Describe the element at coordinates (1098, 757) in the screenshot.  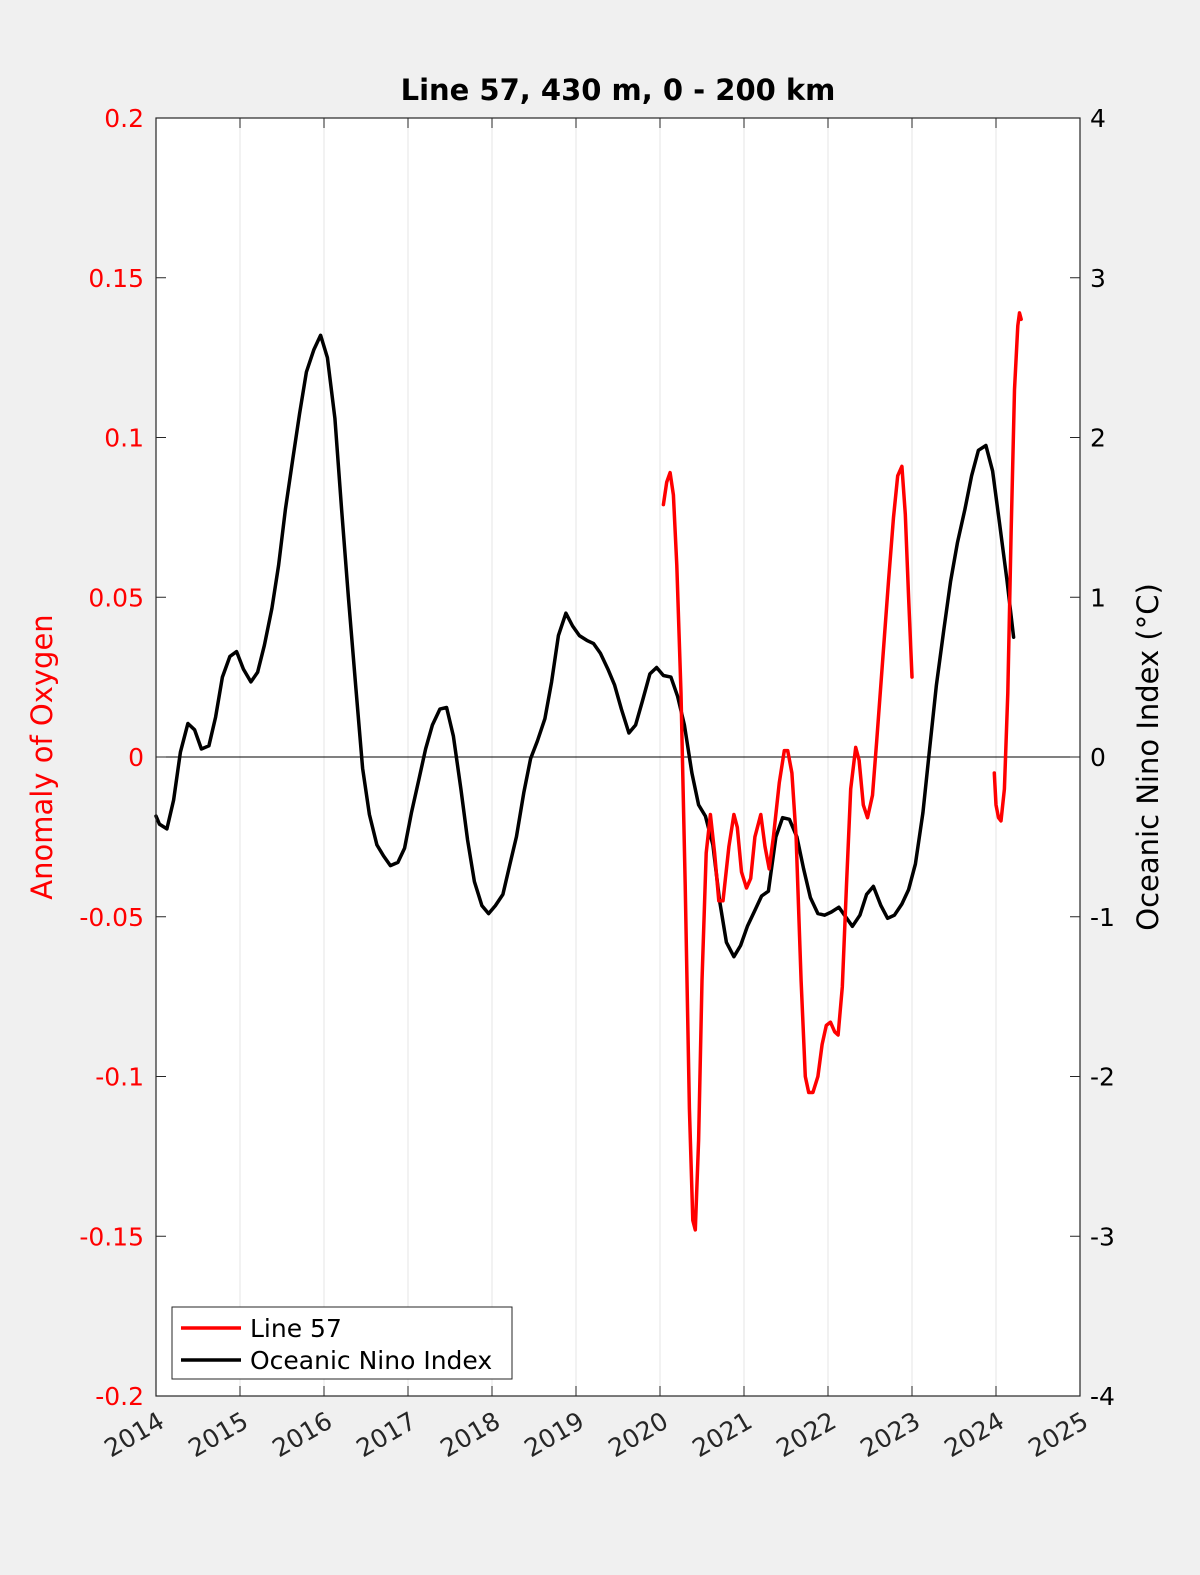
I see `y-right-tick-label: 0` at that location.